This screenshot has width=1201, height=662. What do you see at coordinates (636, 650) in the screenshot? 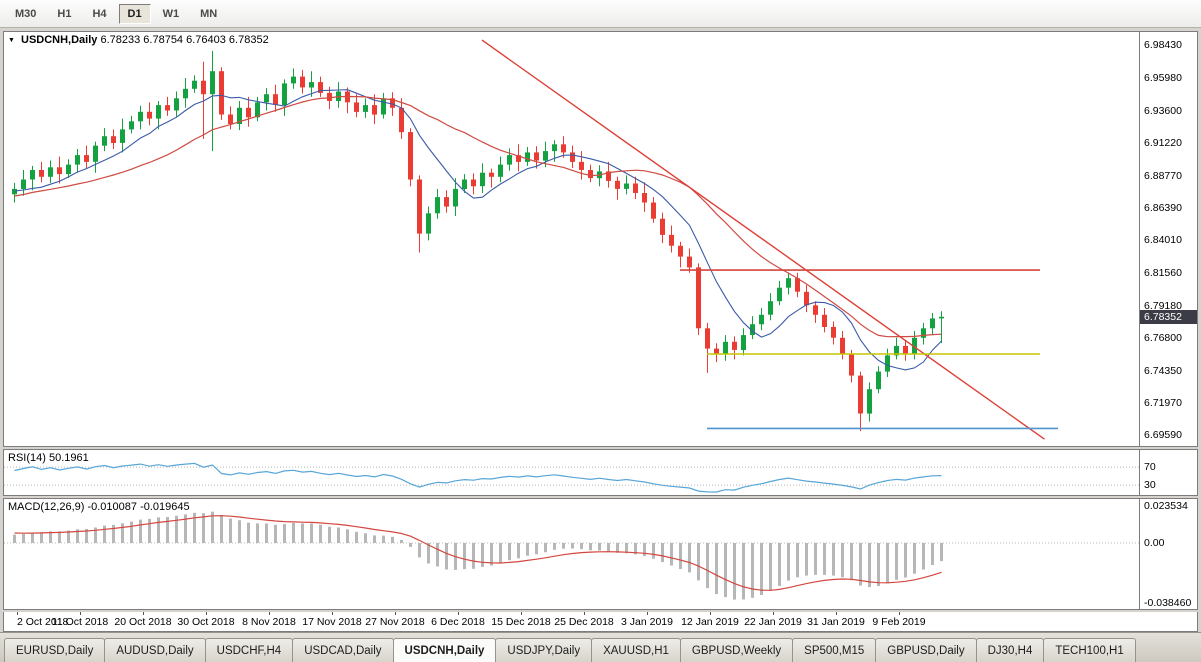
I see `chart-tab-xauusd: XAUUSD,H1` at bounding box center [636, 650].